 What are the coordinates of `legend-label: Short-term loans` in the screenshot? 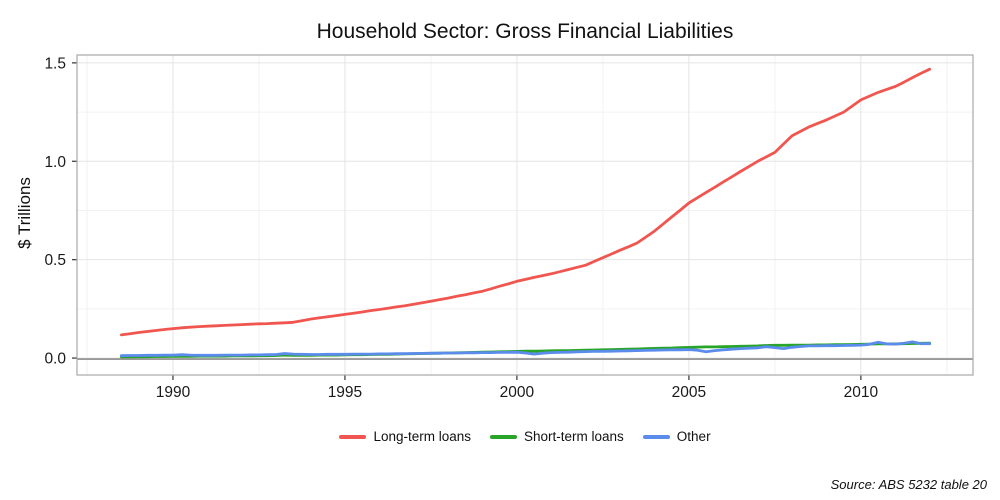 It's located at (574, 436).